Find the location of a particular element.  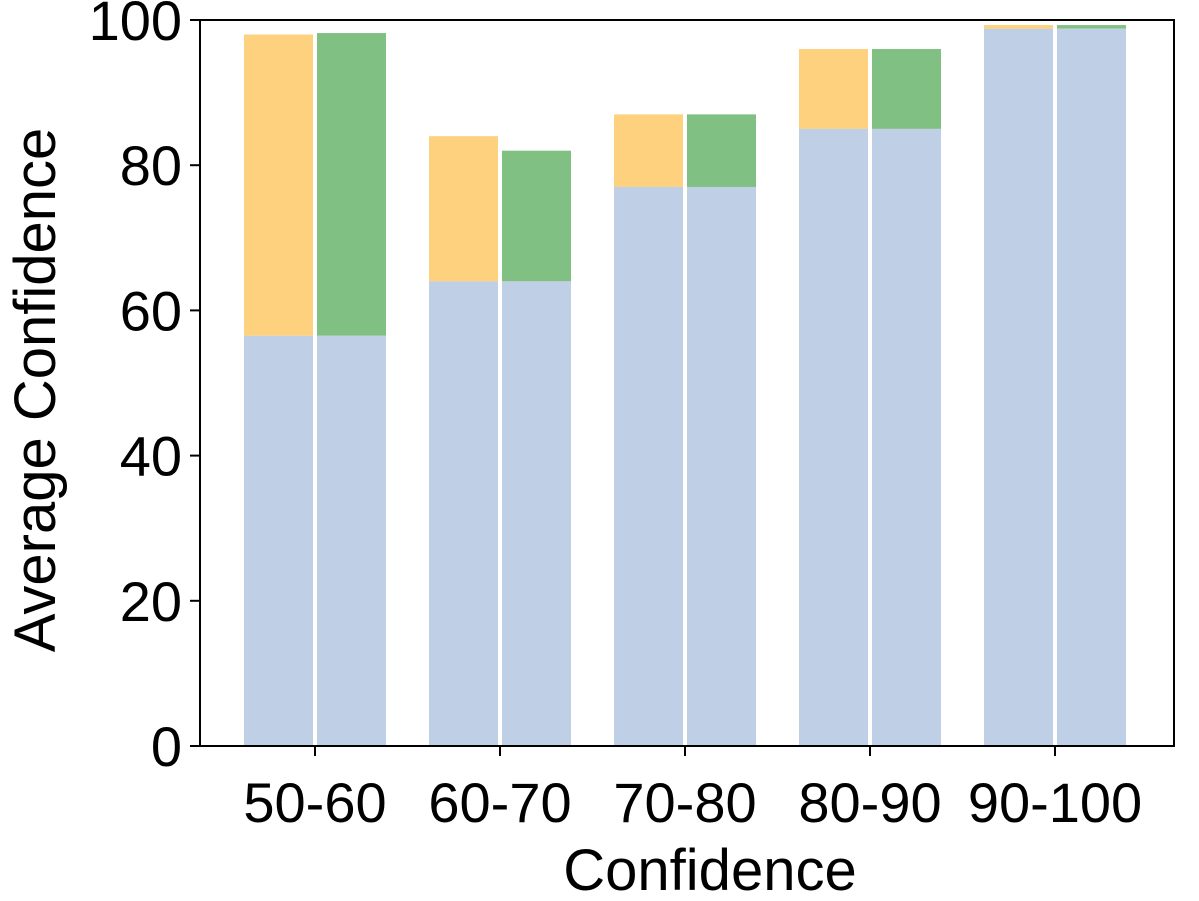

x-tick-label: 60-70 is located at coordinates (499, 802).